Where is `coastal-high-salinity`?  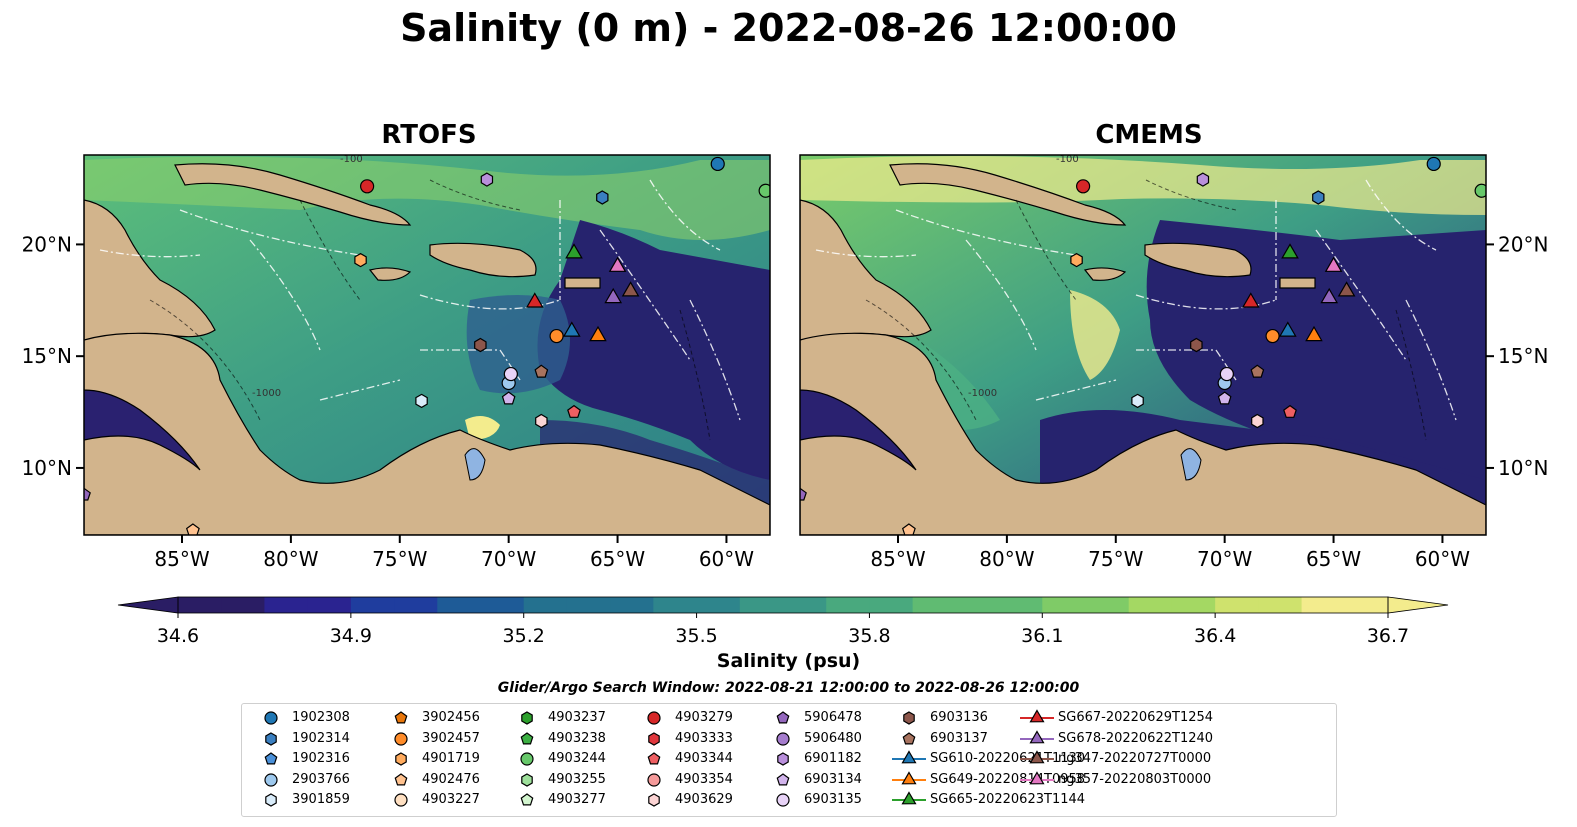 coastal-high-salinity is located at coordinates (482, 428).